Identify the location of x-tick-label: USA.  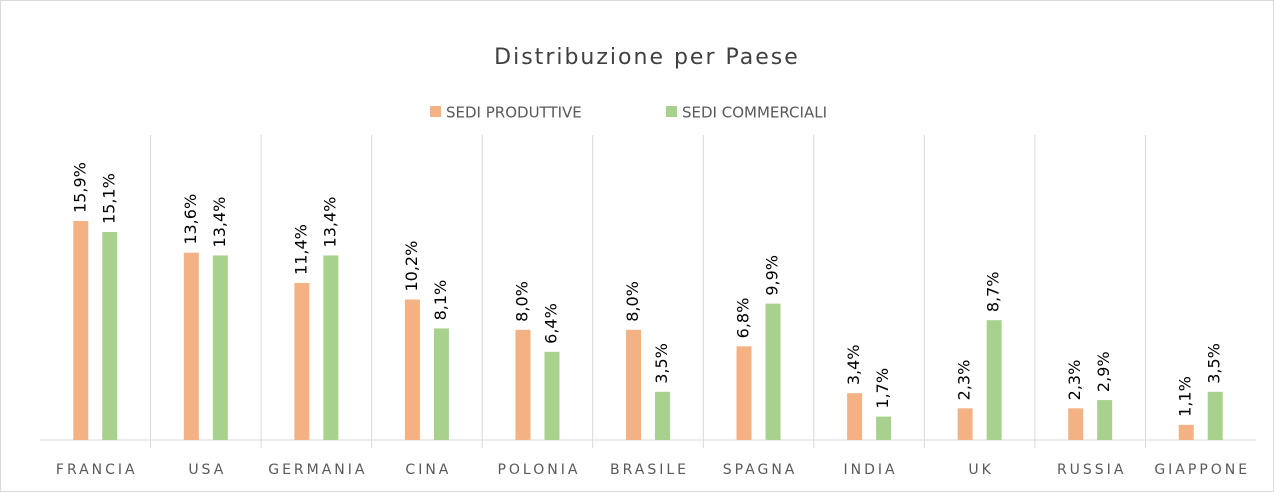
(207, 470).